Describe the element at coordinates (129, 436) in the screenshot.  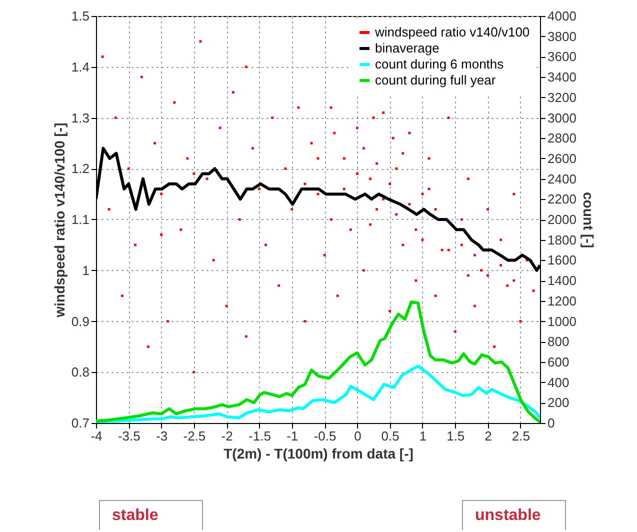
I see `x-tick-label: -3.5` at that location.